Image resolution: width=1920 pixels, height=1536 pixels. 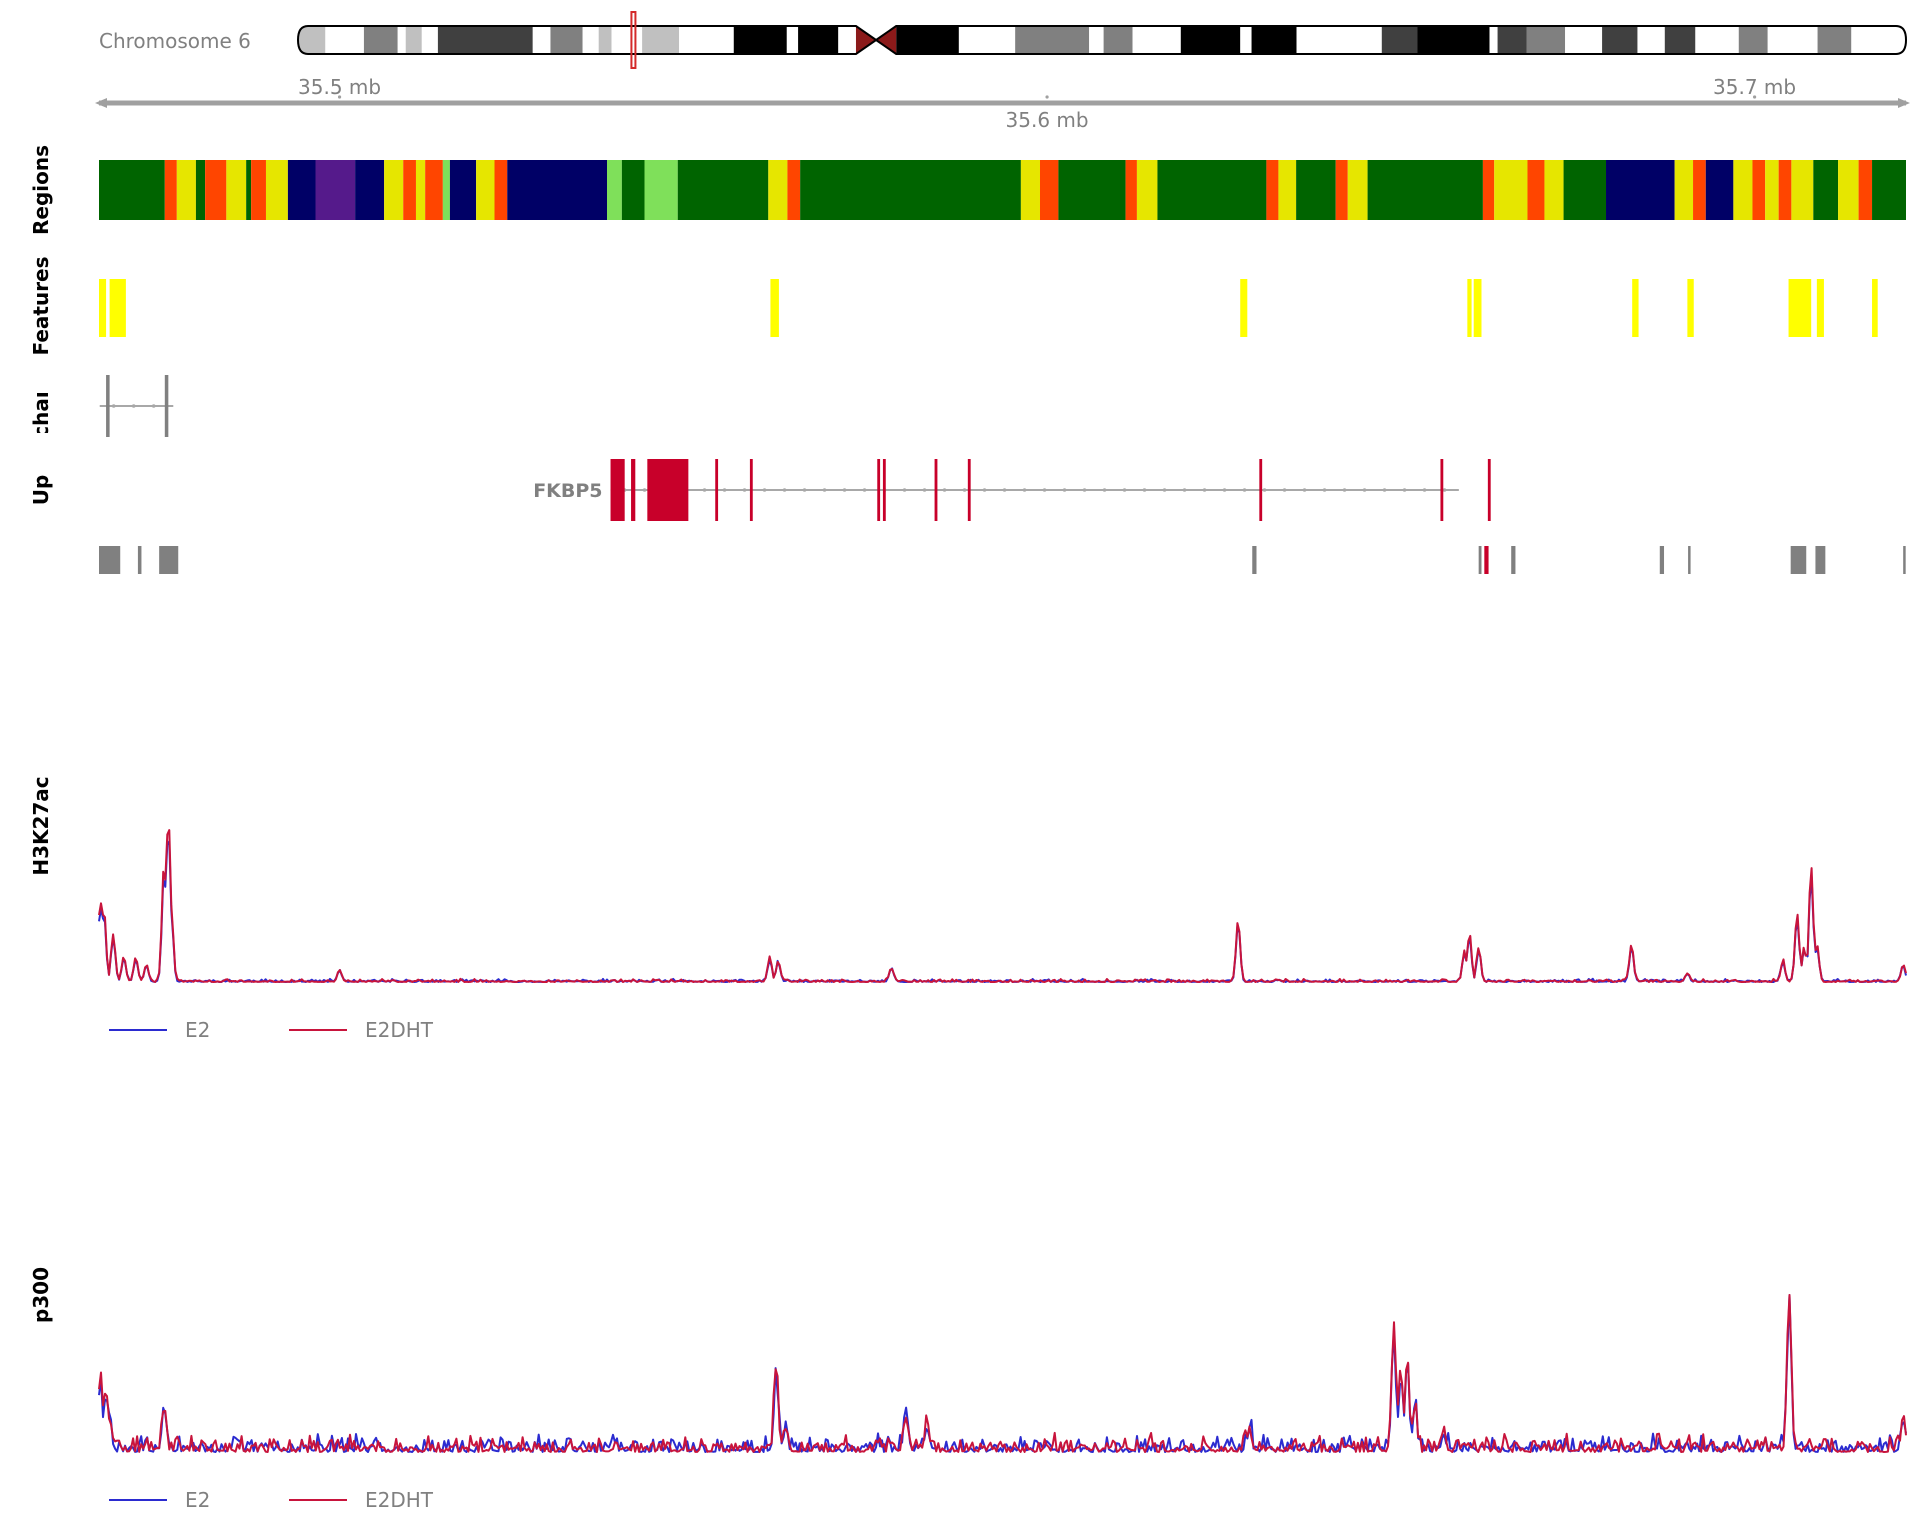 What do you see at coordinates (1002, 1373) in the screenshot?
I see `p300-series-e2dht` at bounding box center [1002, 1373].